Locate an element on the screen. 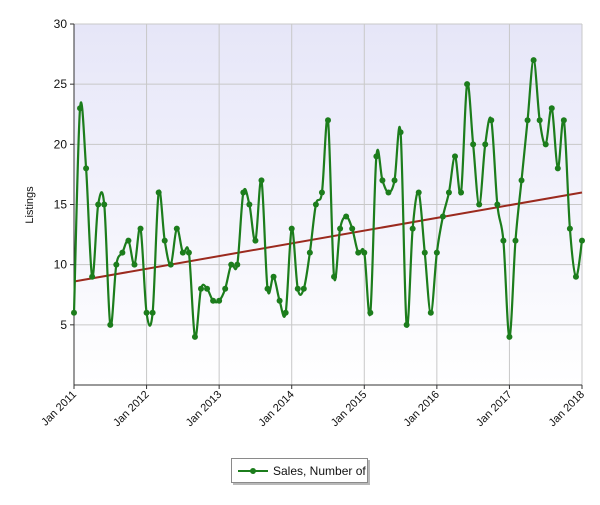  y-tick-label: 30 is located at coordinates (61, 24).